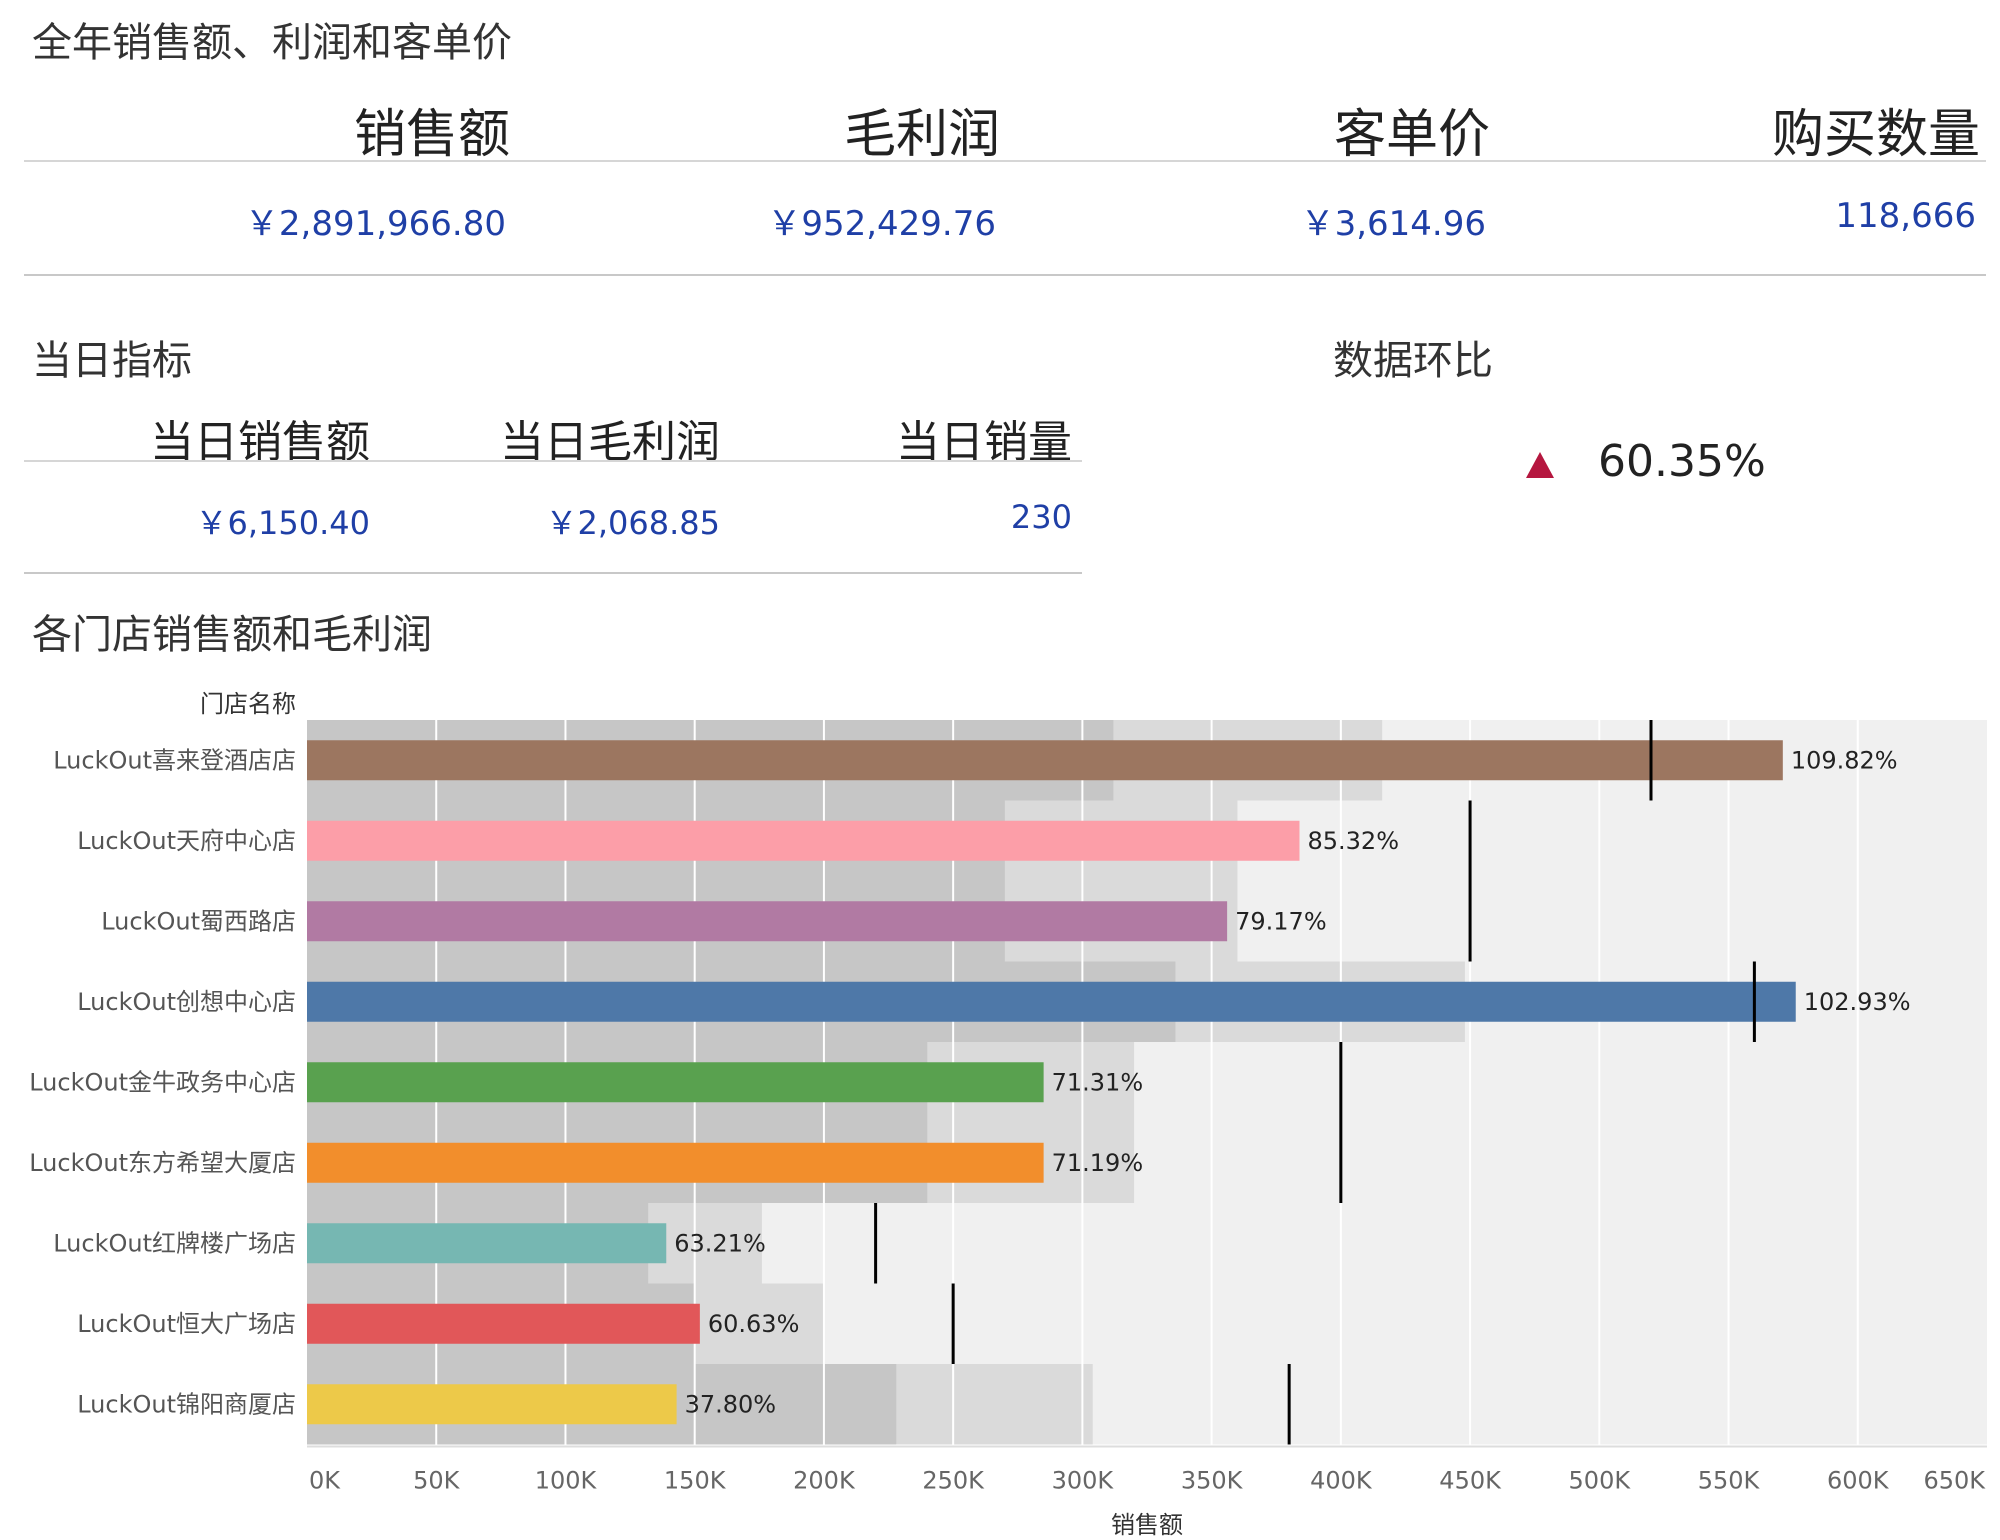  Describe the element at coordinates (754, 1324) in the screenshot. I see `bar-data-label: 60.63%` at that location.